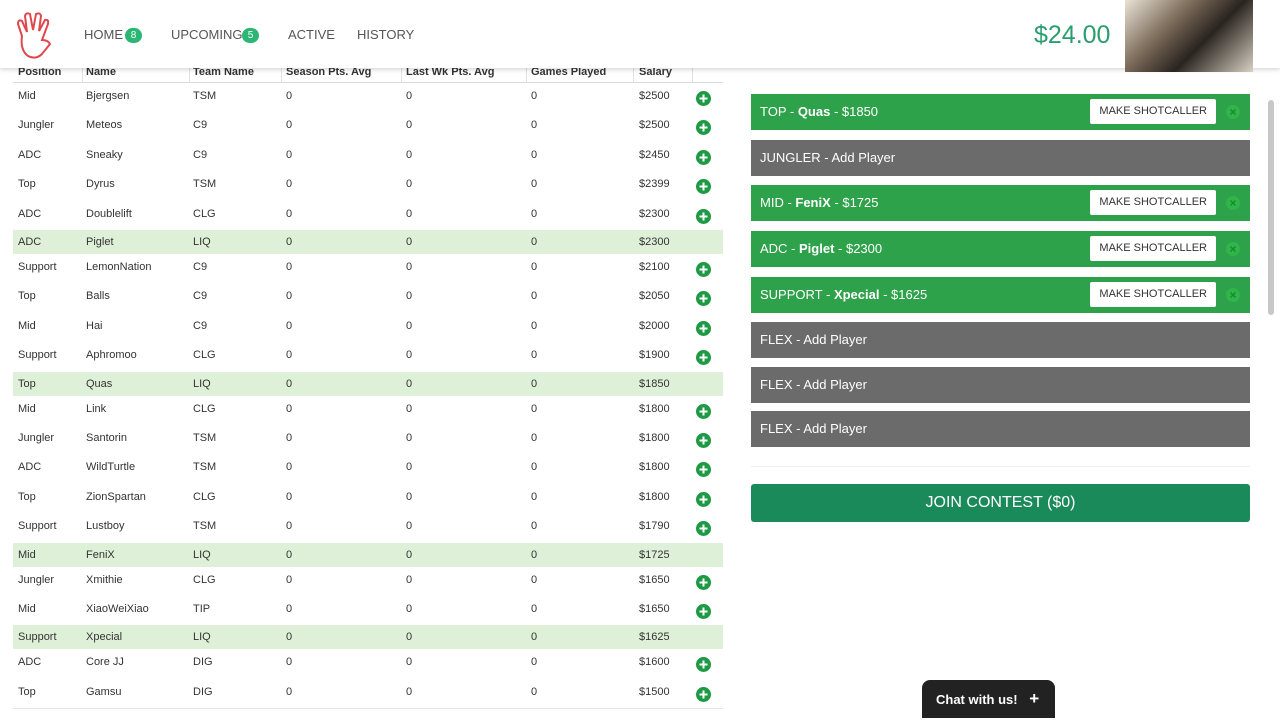 The height and width of the screenshot is (720, 1280). Describe the element at coordinates (813, 428) in the screenshot. I see `slot-label: FLEX - Add Player` at that location.